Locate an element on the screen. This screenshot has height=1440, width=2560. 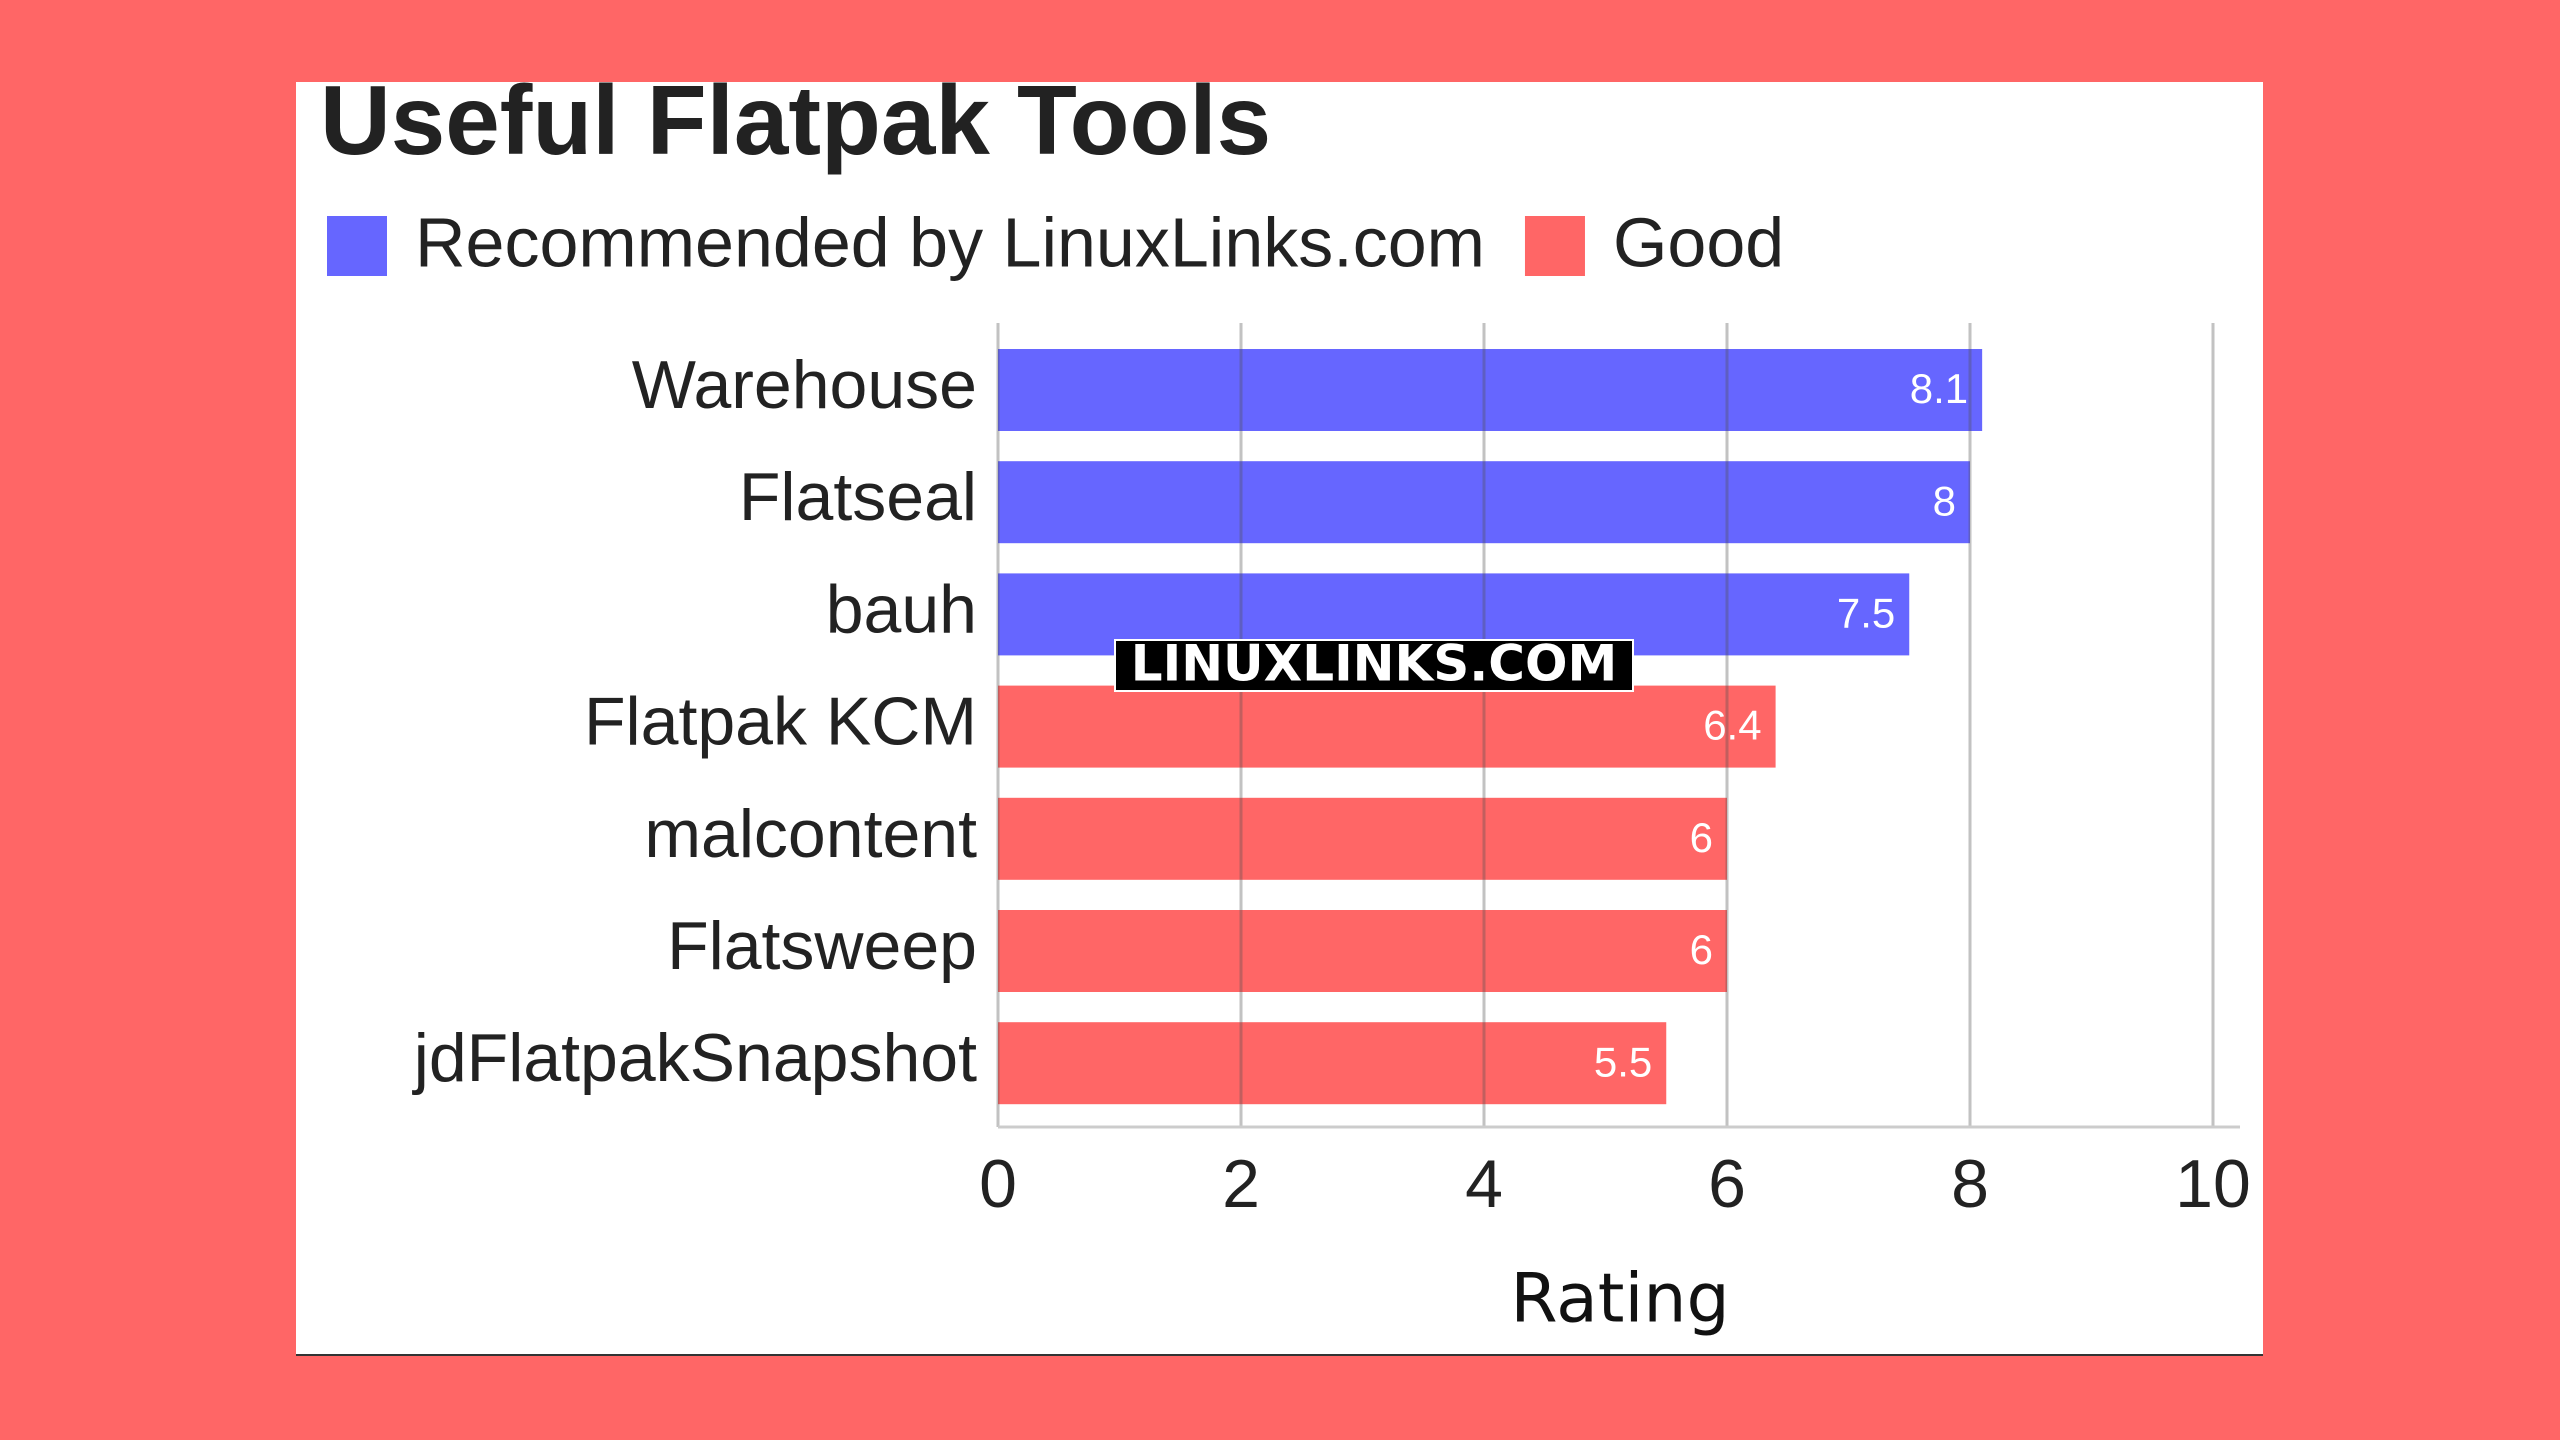
value-label: 5.5 is located at coordinates (1623, 1061).